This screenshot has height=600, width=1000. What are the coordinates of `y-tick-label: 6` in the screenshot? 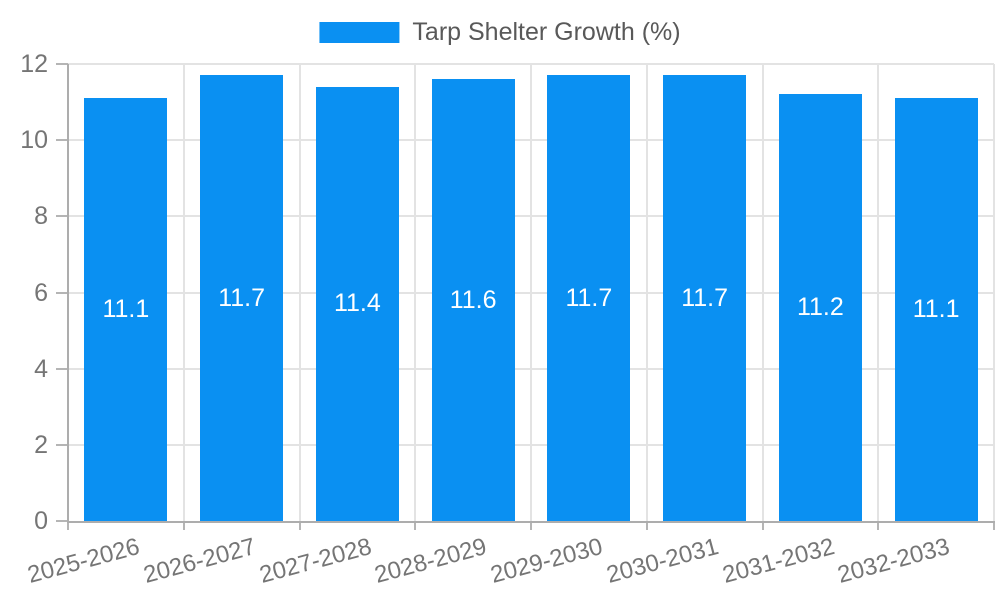 It's located at (41, 292).